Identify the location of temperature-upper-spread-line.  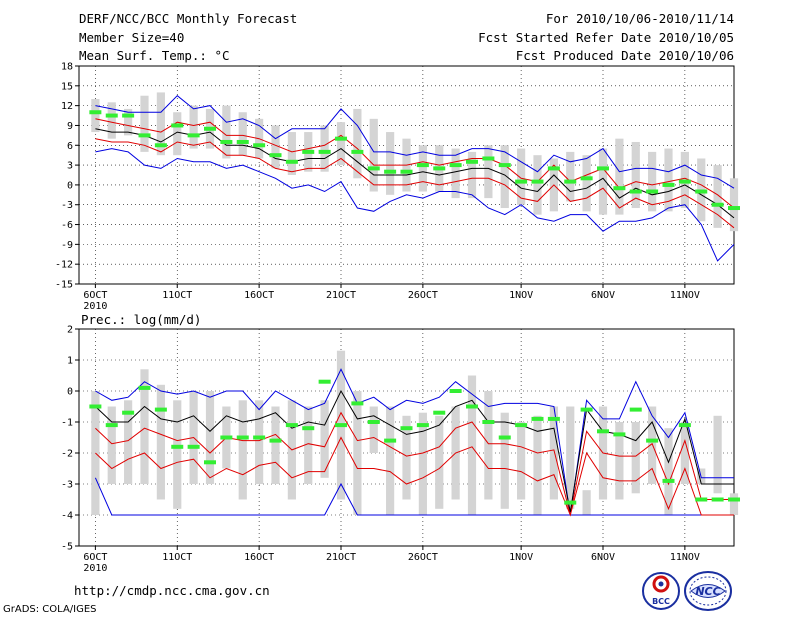
(415, 163).